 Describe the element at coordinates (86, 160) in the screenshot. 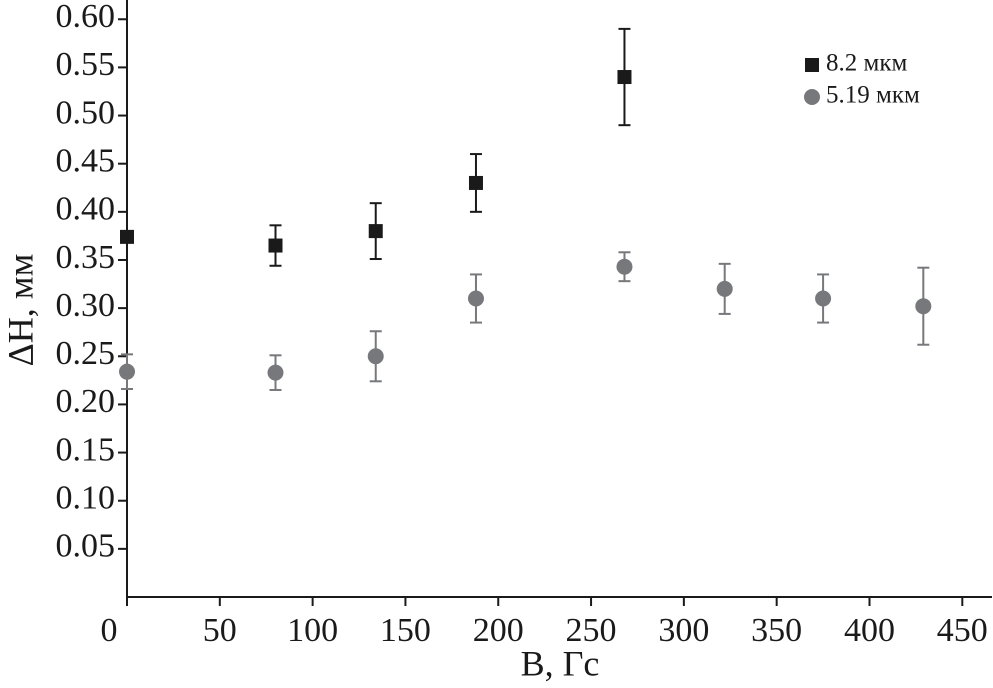

I see `y-tick-label: 0.45` at that location.